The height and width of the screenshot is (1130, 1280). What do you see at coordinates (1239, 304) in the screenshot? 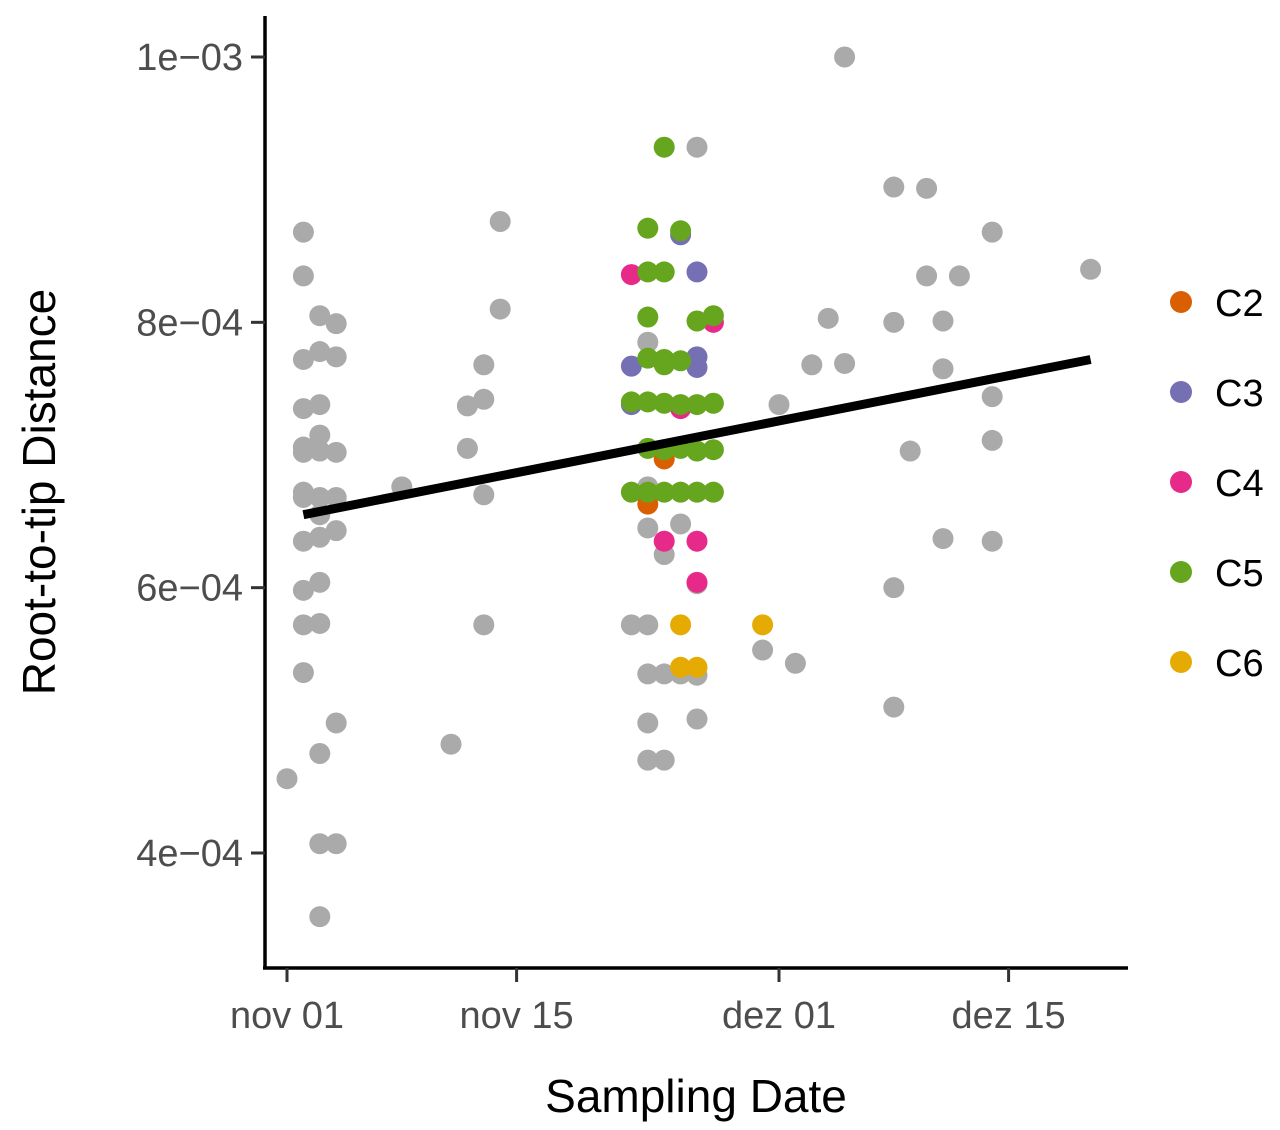
I see `legend-label: C2` at bounding box center [1239, 304].